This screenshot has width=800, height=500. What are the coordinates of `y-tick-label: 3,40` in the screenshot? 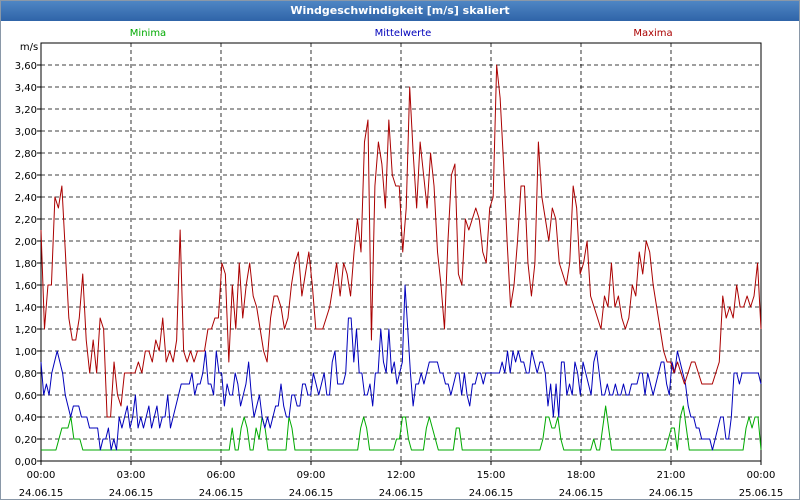 It's located at (26, 88).